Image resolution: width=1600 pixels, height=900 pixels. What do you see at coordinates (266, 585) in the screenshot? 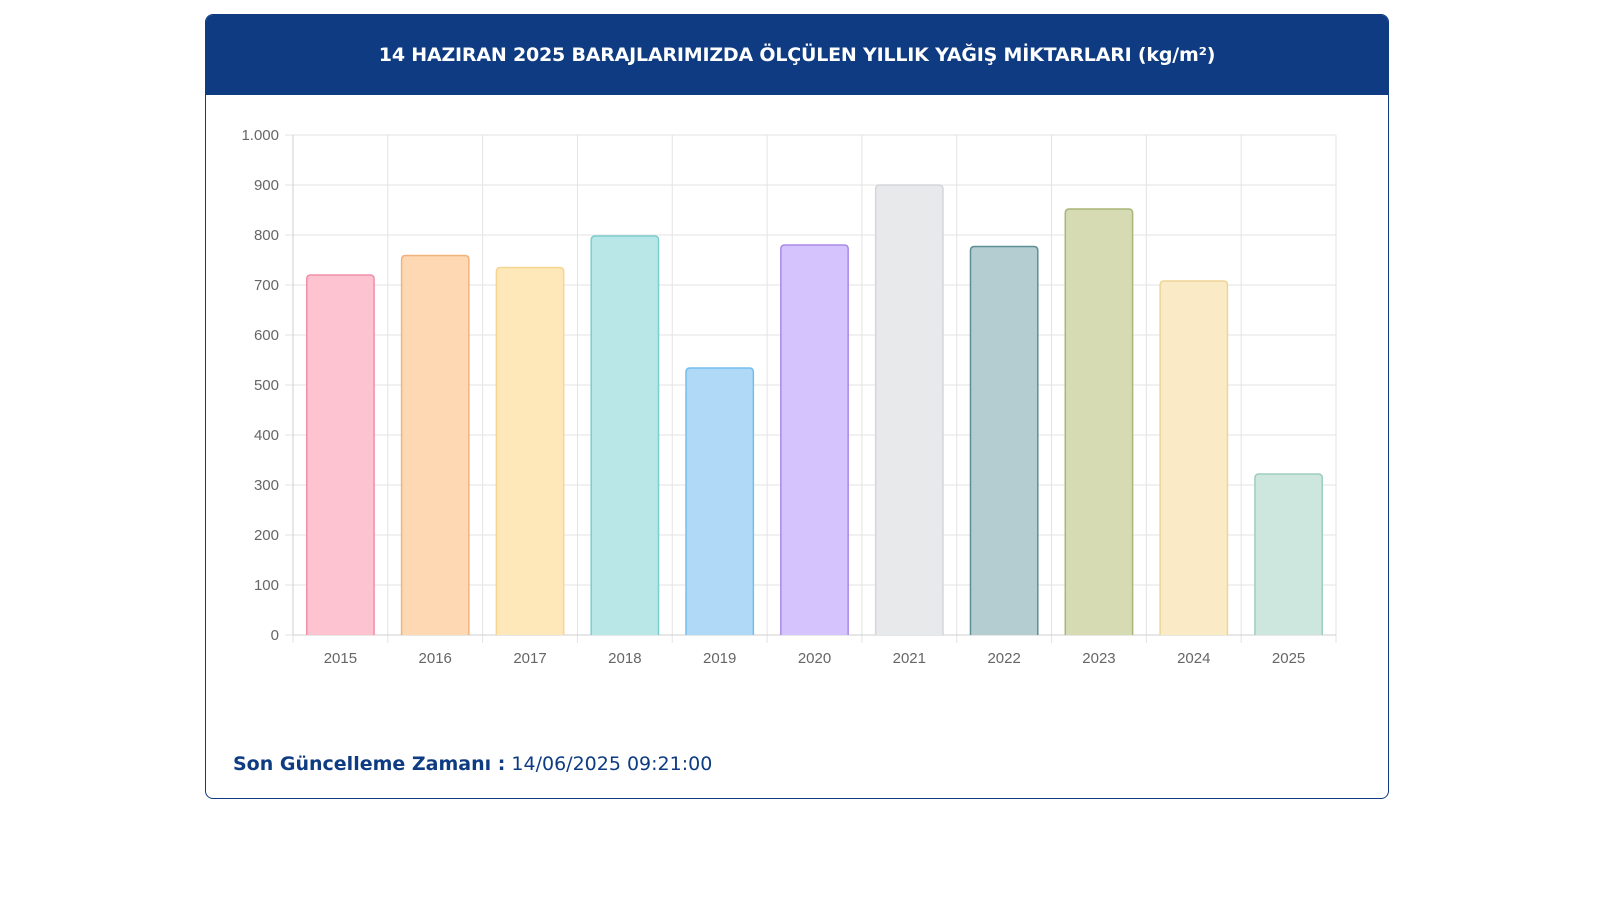
I see `y-tick-label: 100` at bounding box center [266, 585].